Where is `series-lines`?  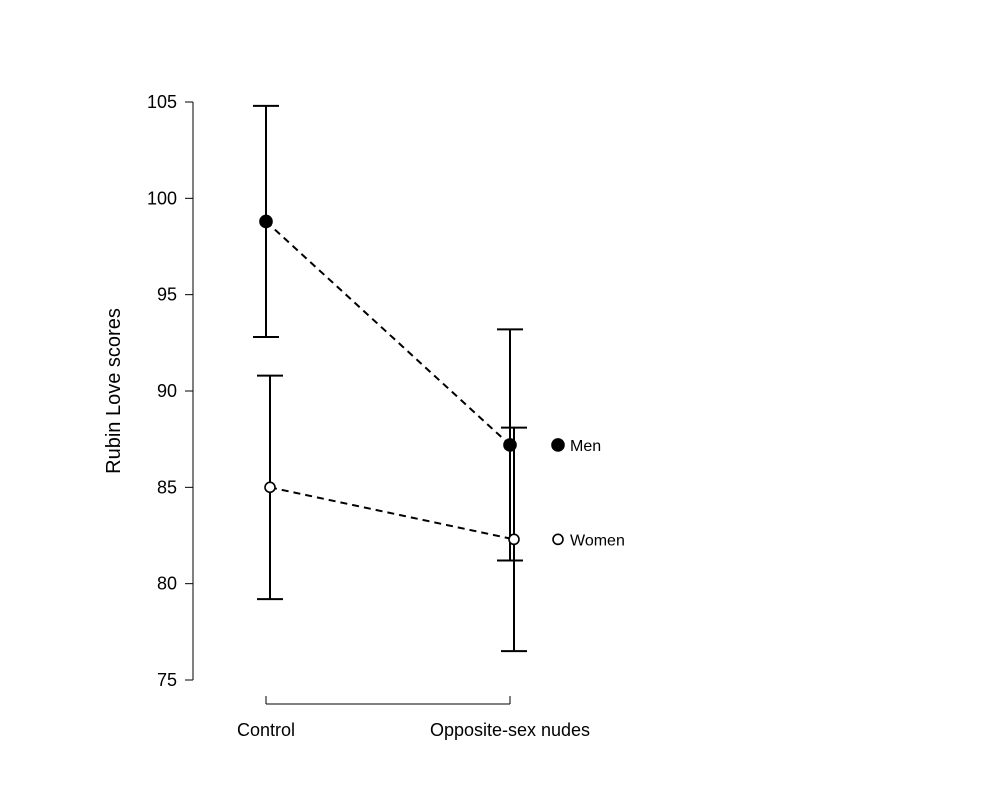
series-lines is located at coordinates (390, 380).